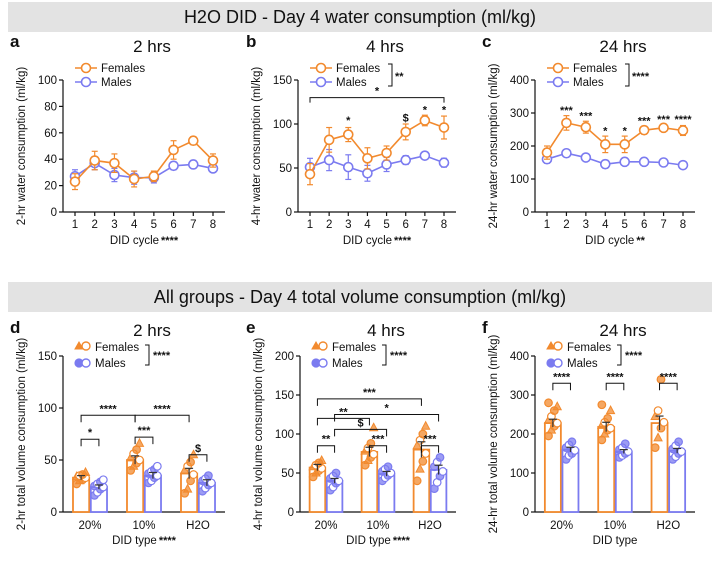 The image size is (720, 577). Describe the element at coordinates (50, 461) in the screenshot. I see `y-tick-label: 50` at that location.